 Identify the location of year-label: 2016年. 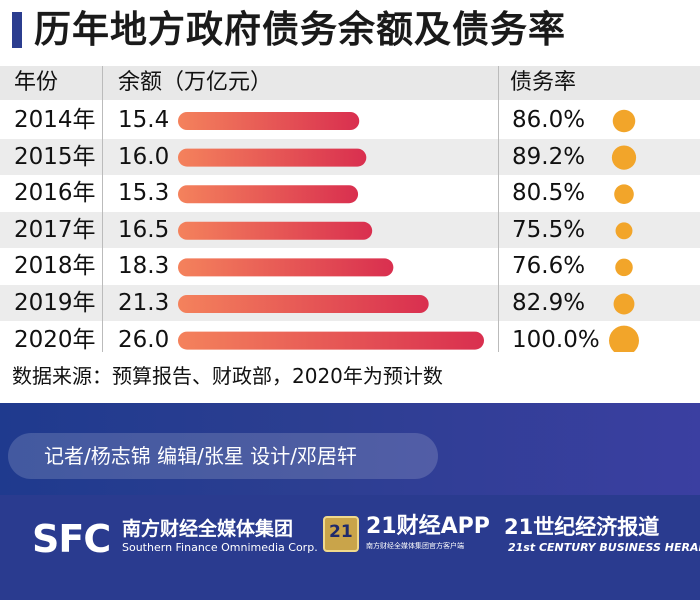
(55, 193).